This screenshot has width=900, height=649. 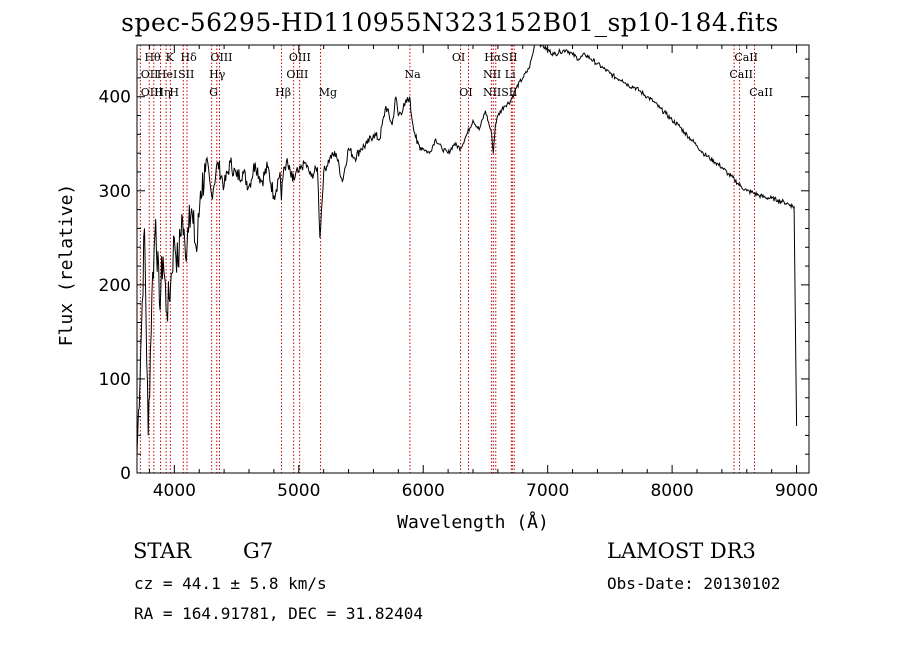 What do you see at coordinates (170, 57) in the screenshot?
I see `line-label-3: K` at bounding box center [170, 57].